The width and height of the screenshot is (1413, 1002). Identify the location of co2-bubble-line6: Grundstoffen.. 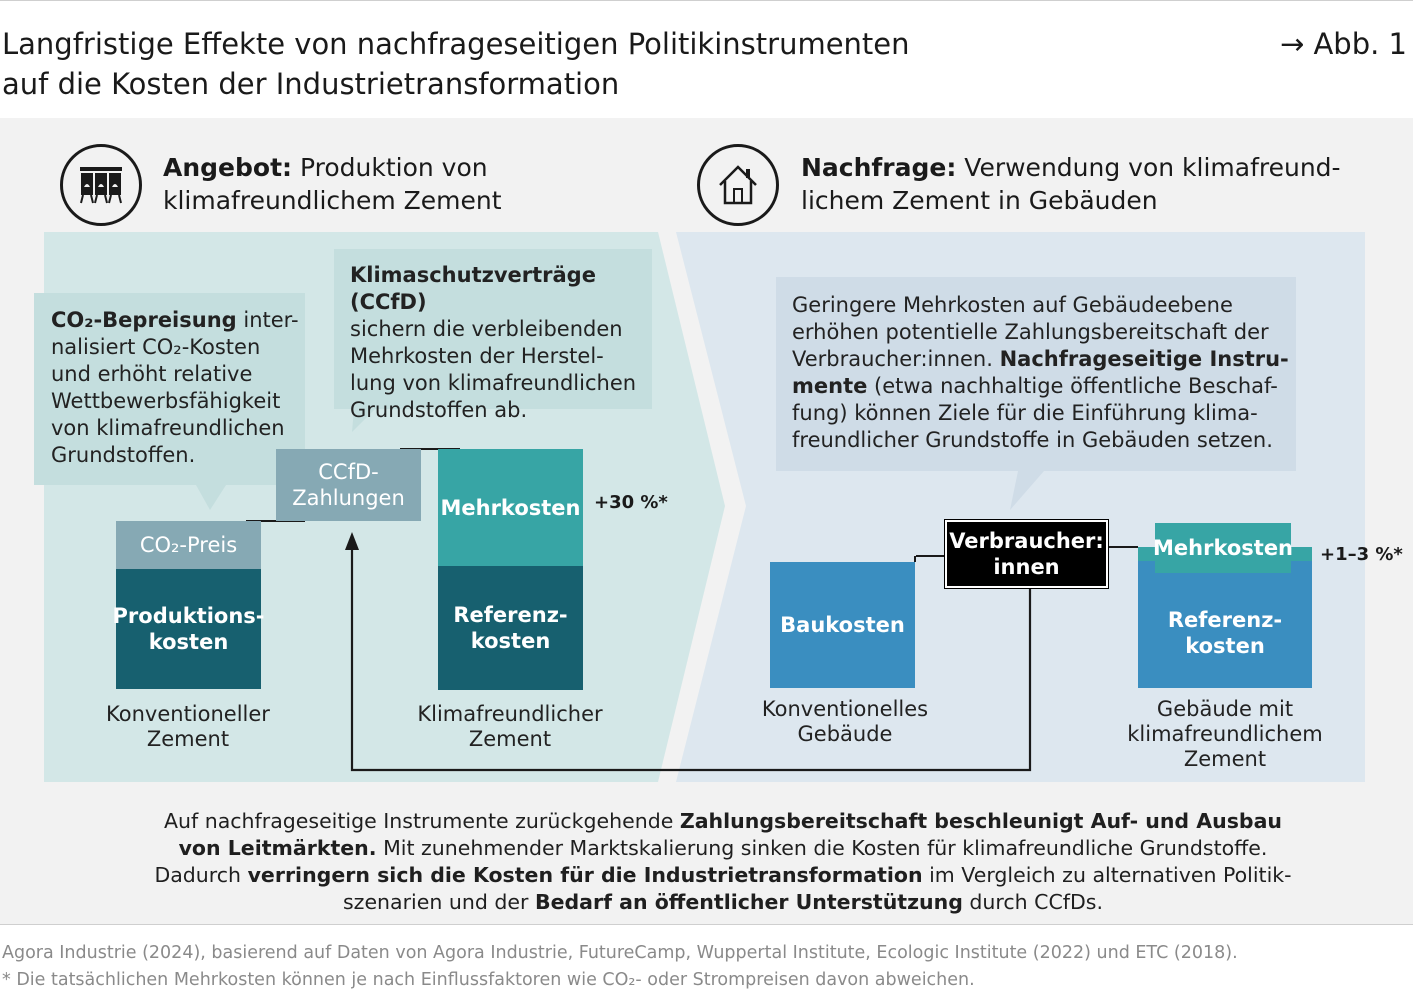
(123, 455).